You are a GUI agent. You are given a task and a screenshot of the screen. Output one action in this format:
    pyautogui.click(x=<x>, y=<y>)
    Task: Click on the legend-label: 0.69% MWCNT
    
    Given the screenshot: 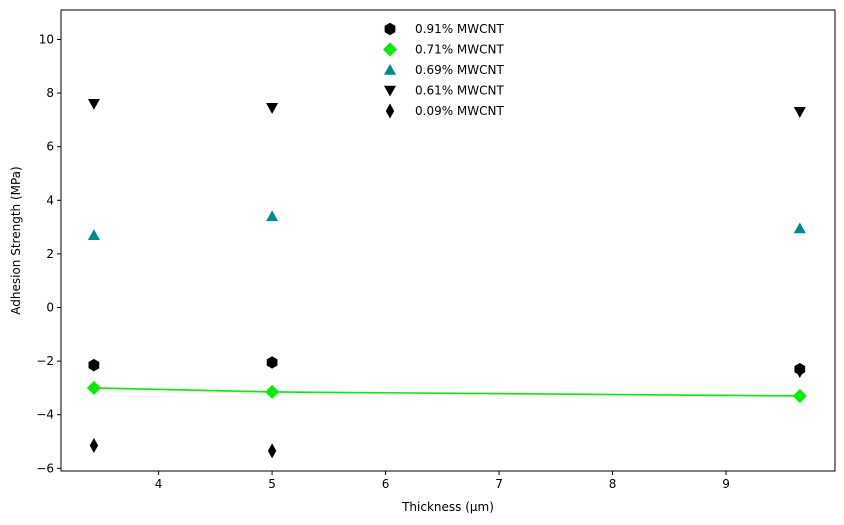 What is the action you would take?
    pyautogui.click(x=460, y=70)
    